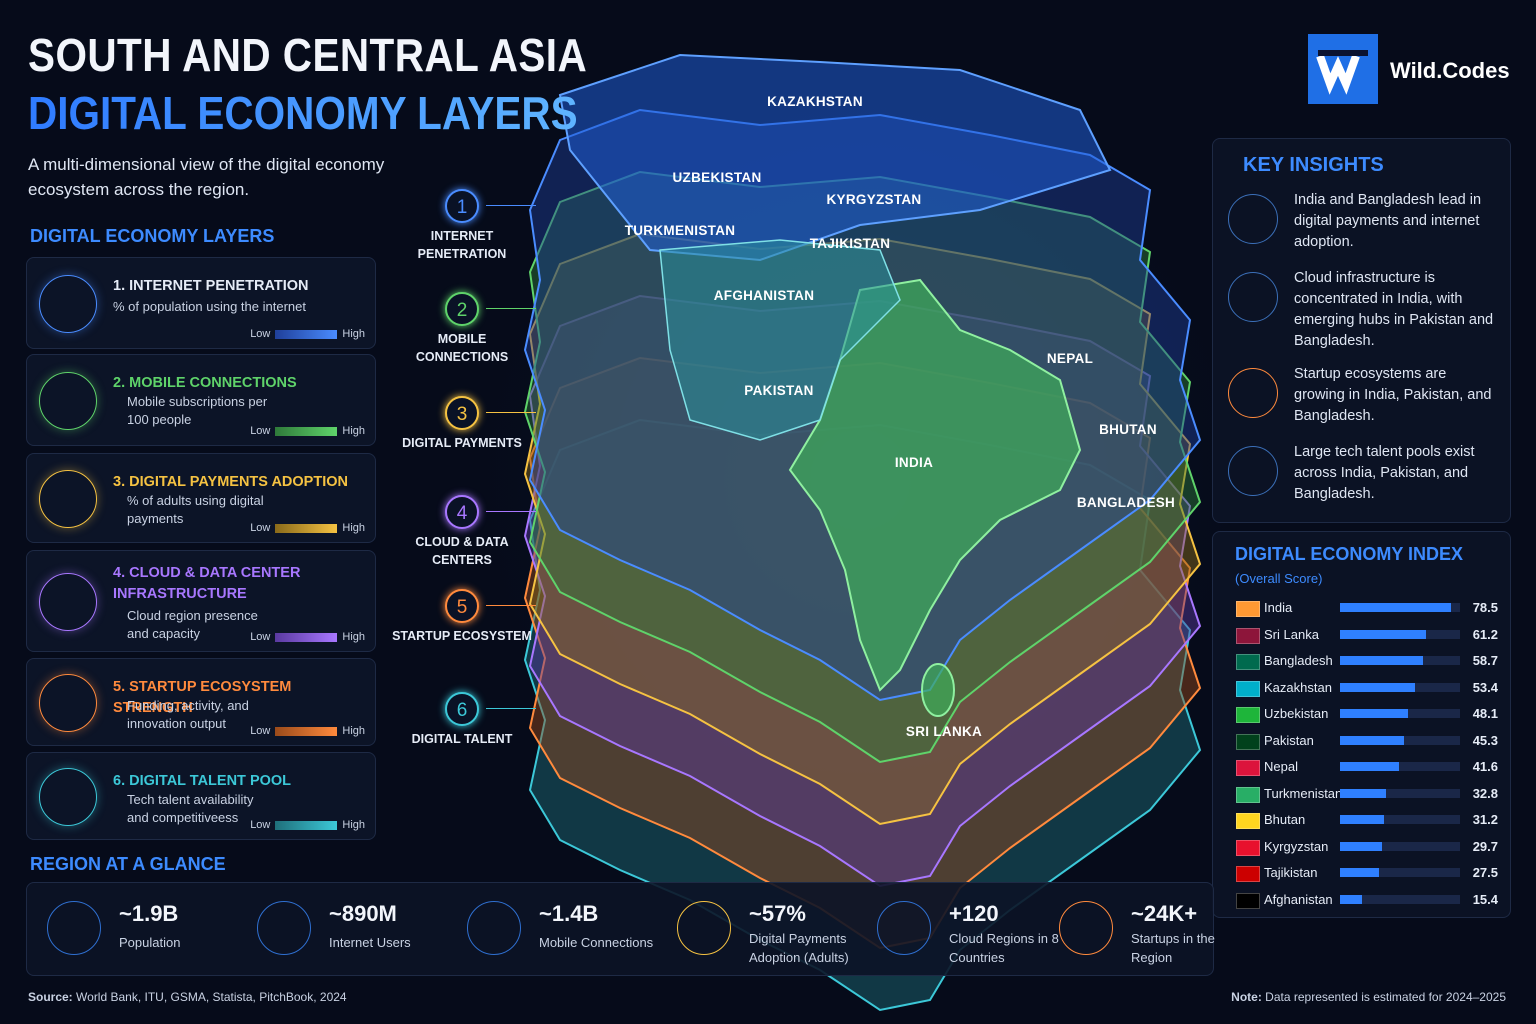 The height and width of the screenshot is (1024, 1536). I want to click on marker-label: STARTUP ECOSYSTEM, so click(462, 636).